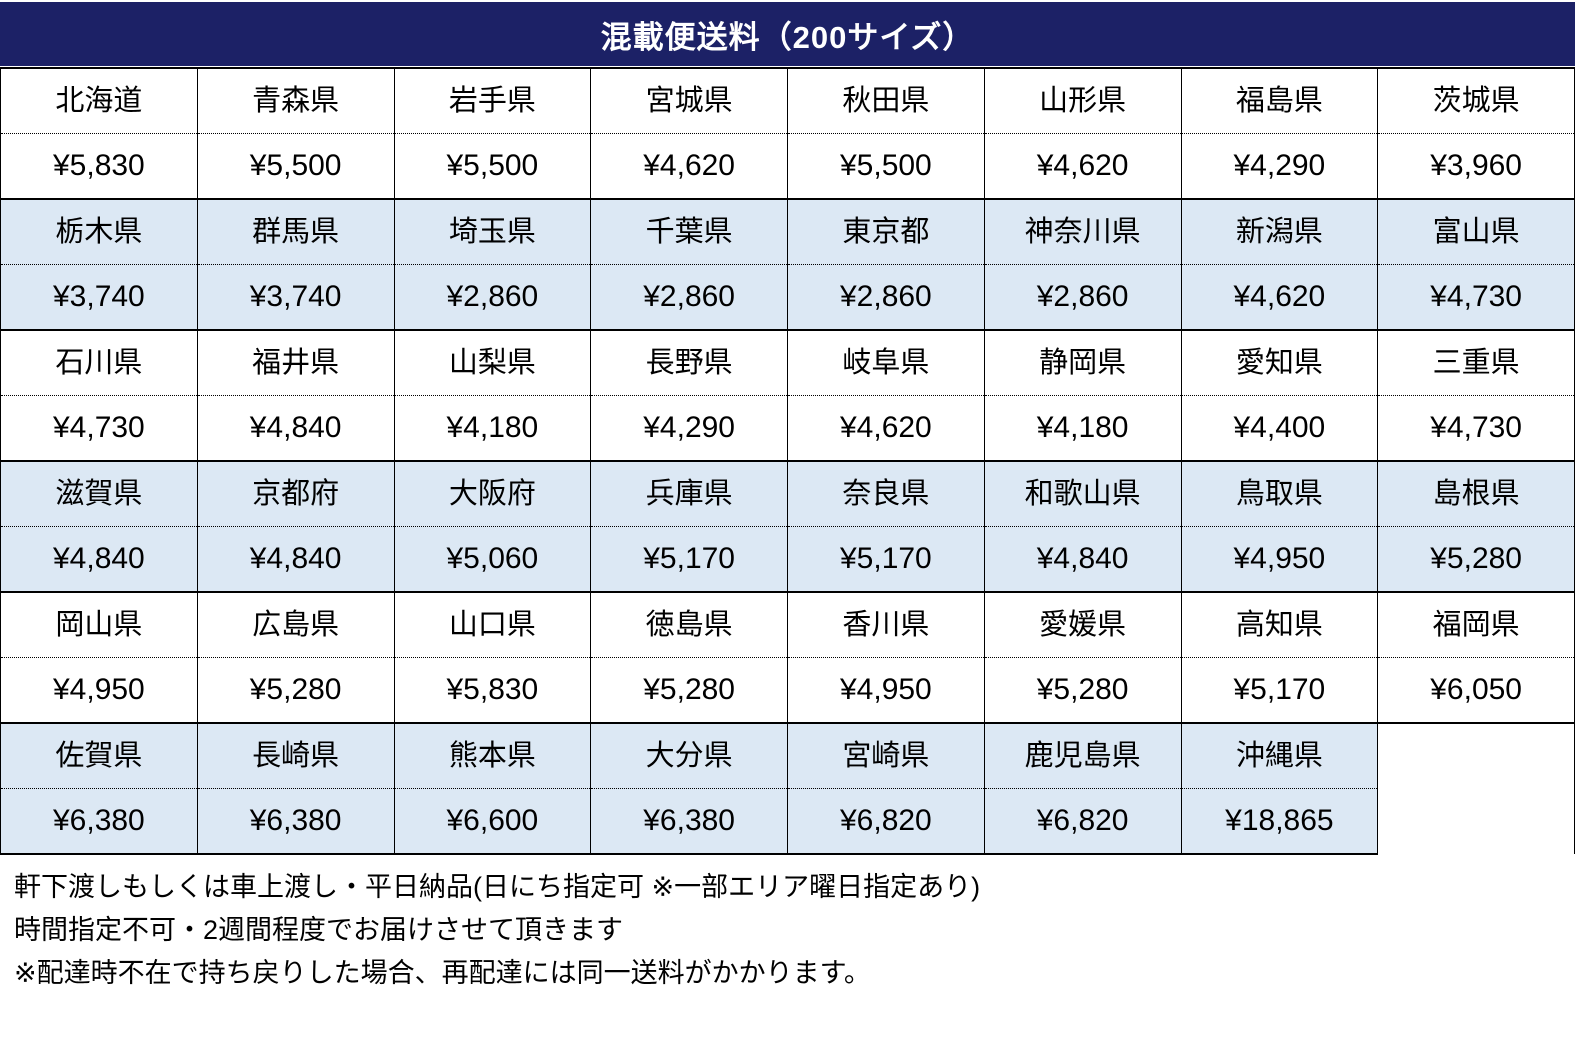  I want to click on prefecture-cell: 山形県, so click(1082, 100).